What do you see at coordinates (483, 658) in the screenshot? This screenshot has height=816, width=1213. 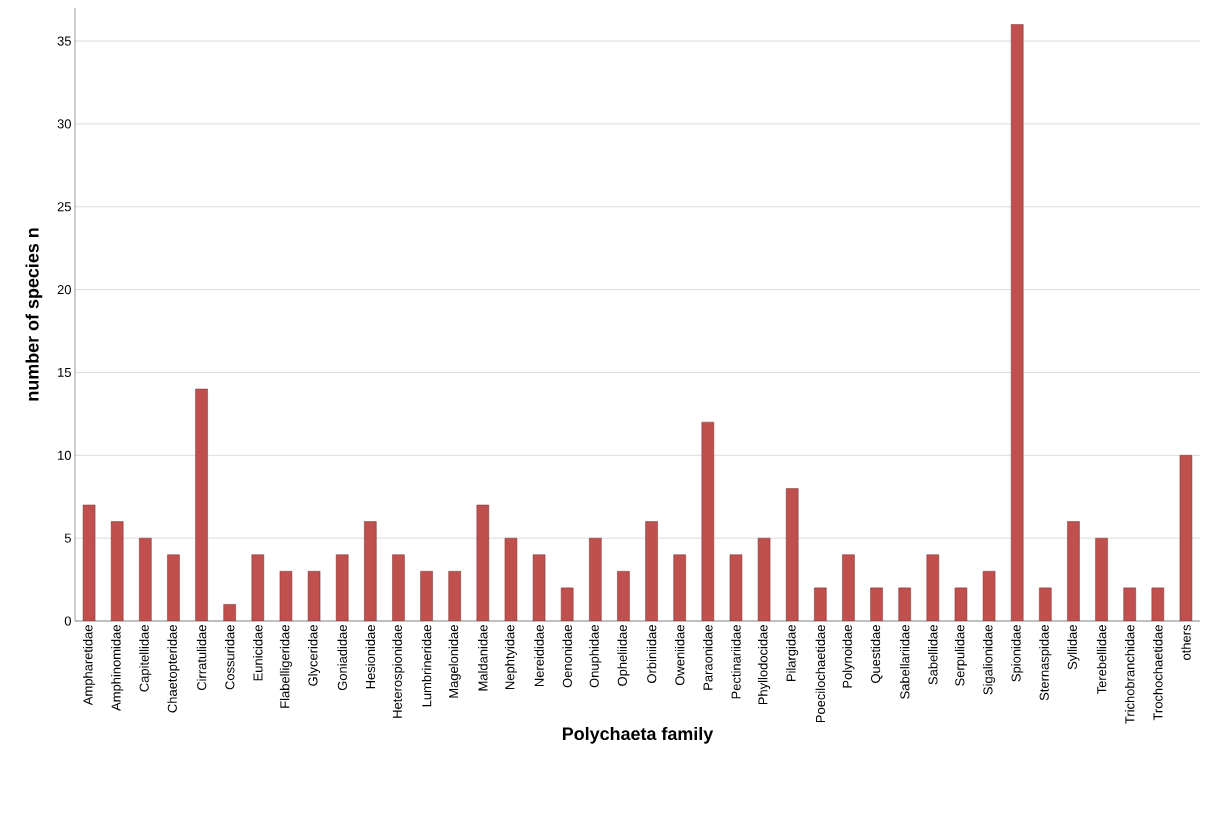 I see `x-tick-label: Maldanidae` at bounding box center [483, 658].